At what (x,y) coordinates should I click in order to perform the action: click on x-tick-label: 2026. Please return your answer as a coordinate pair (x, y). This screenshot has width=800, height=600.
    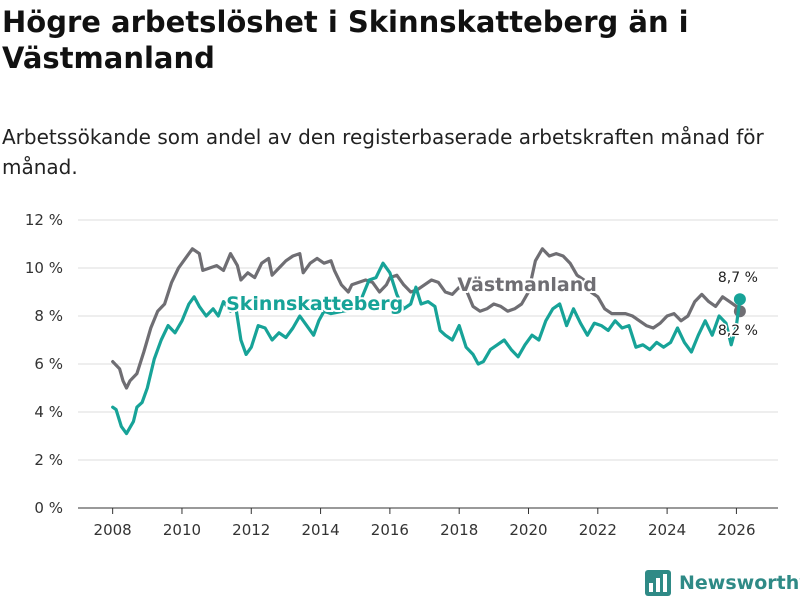
    Looking at the image, I should click on (736, 530).